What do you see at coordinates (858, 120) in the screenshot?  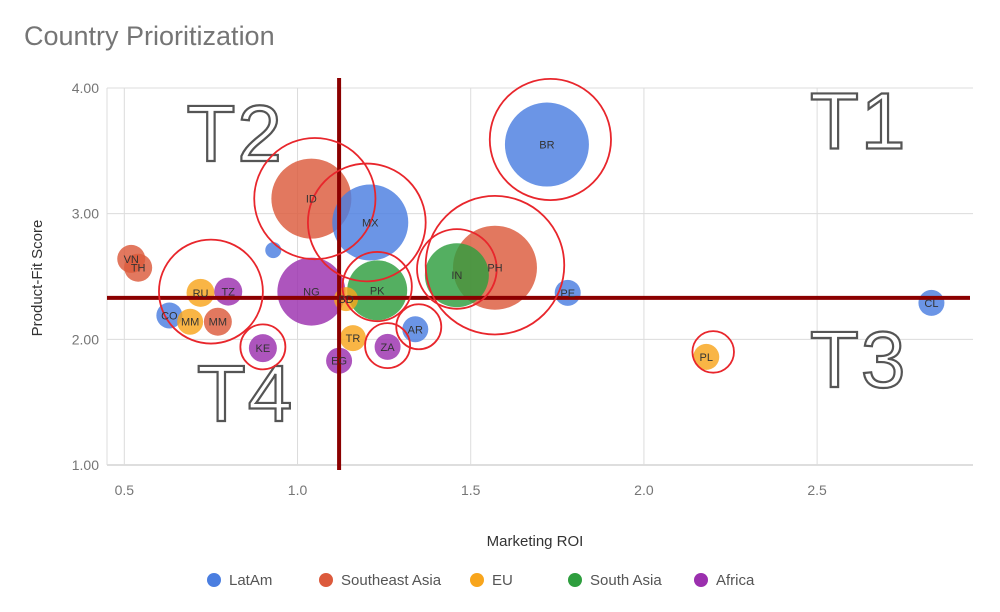 I see `tier-label-t1: T1` at bounding box center [858, 120].